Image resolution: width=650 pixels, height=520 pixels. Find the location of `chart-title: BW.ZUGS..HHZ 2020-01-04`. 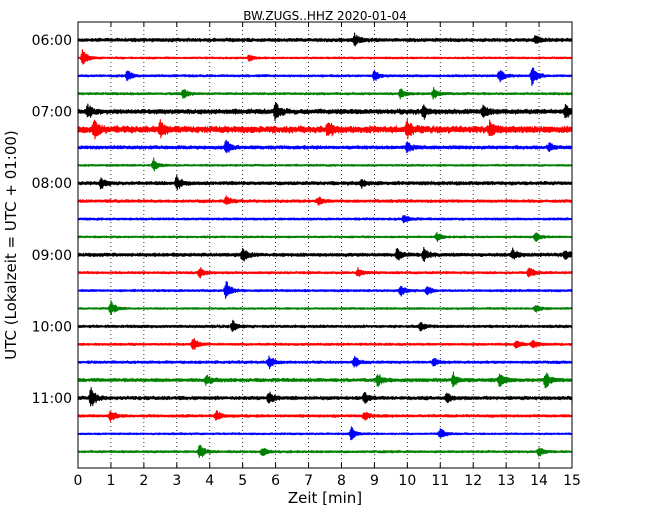

chart-title: BW.ZUGS..HHZ 2020-01-04 is located at coordinates (324, 16).